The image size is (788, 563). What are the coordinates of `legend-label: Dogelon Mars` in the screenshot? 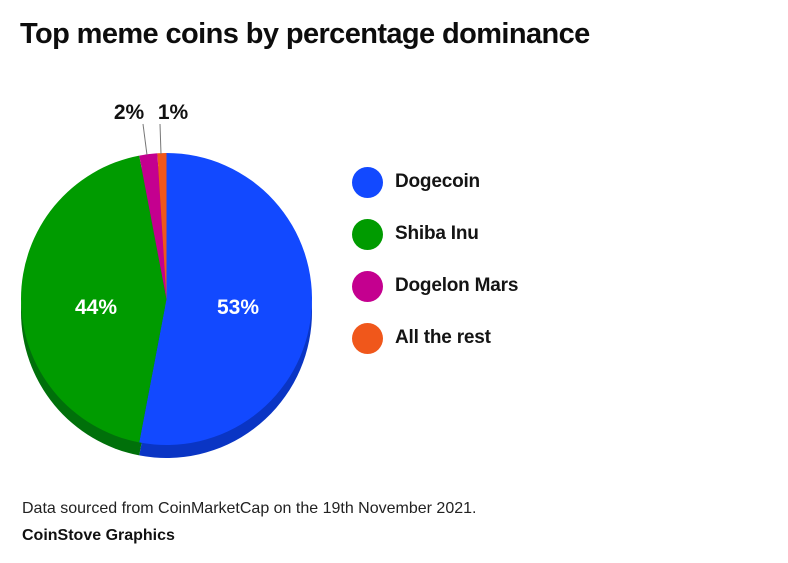 It's located at (457, 285).